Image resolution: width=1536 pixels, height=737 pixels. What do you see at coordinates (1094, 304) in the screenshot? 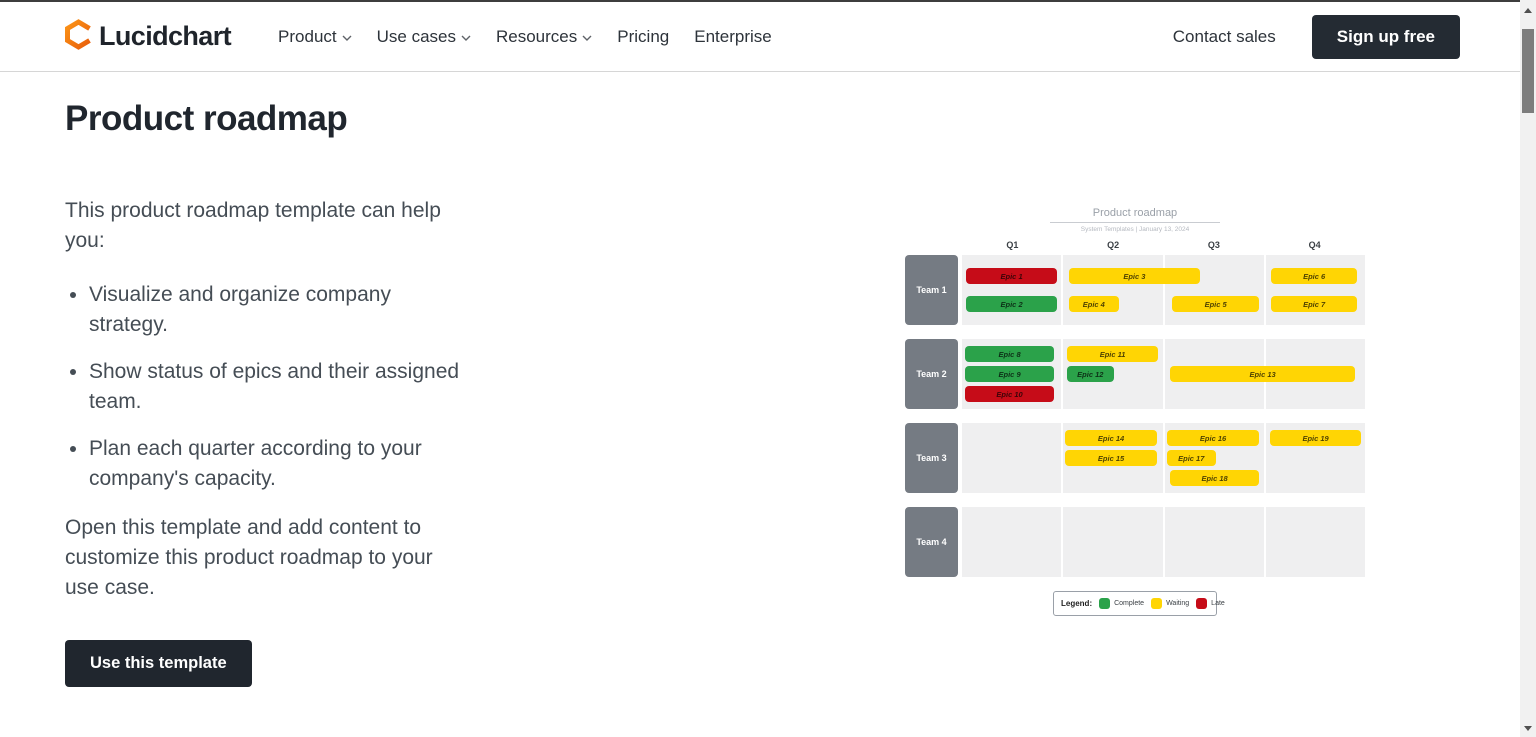
I see `epic-bar: Epic 4` at bounding box center [1094, 304].